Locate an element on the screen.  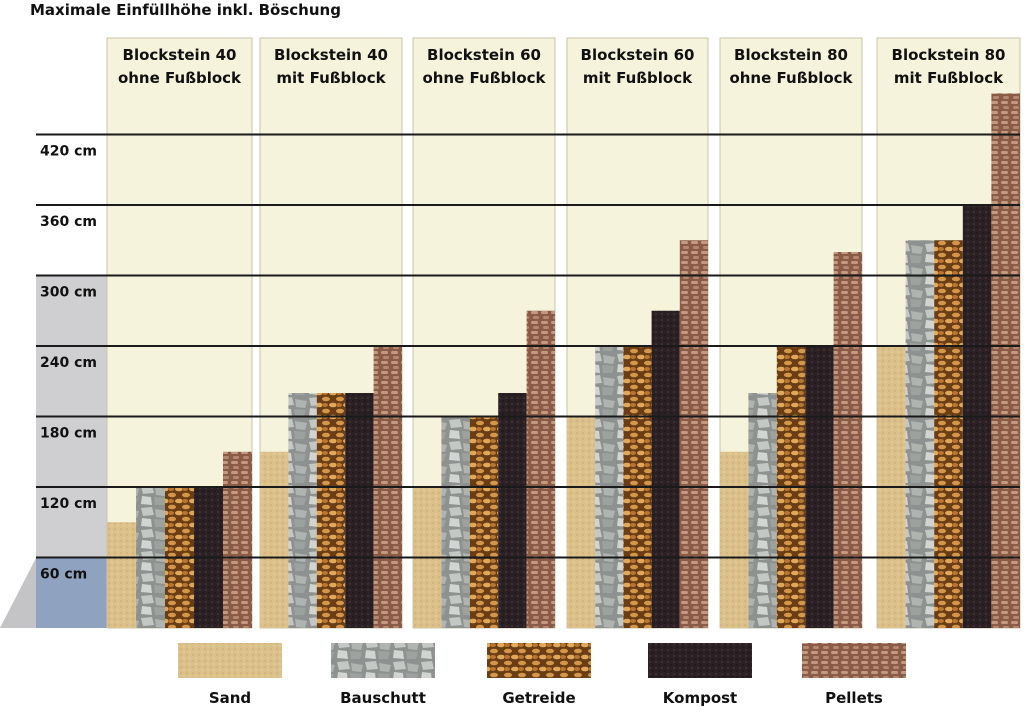
y-tick-label: 240 cm is located at coordinates (68, 363).